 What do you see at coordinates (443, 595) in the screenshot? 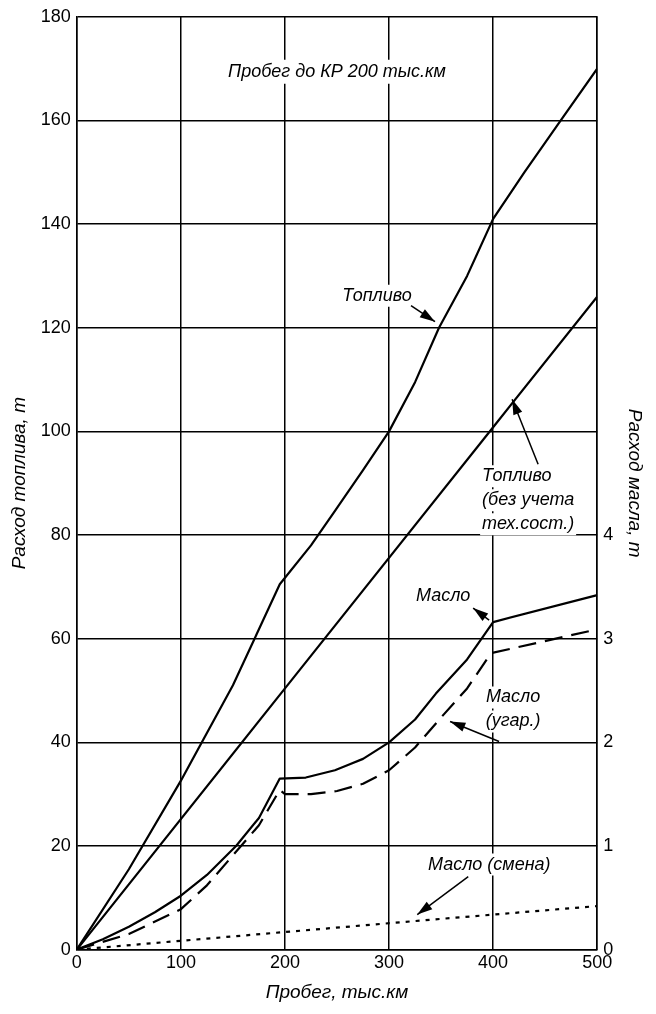
I see `series-label: Масло` at bounding box center [443, 595].